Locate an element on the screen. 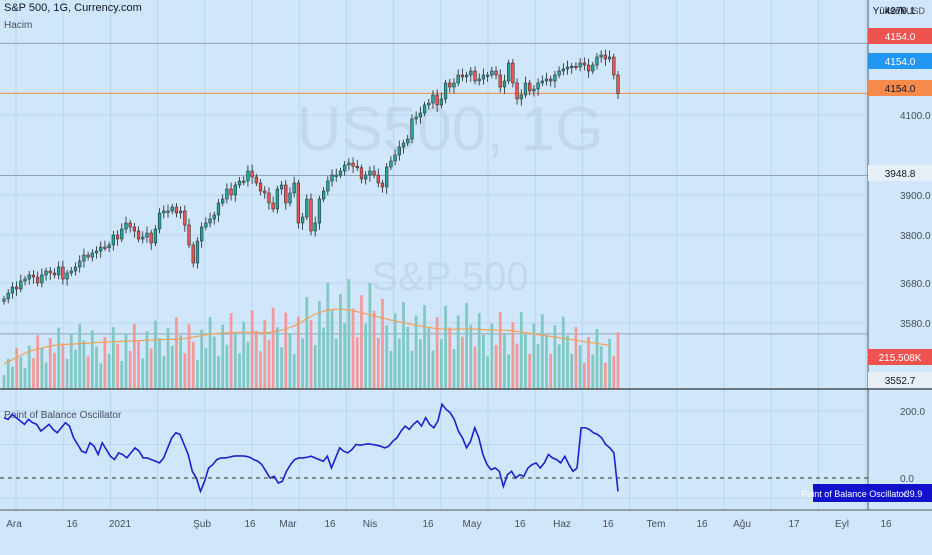 This screenshot has height=555, width=932. watermark-symbol: US500, 1G is located at coordinates (450, 129).